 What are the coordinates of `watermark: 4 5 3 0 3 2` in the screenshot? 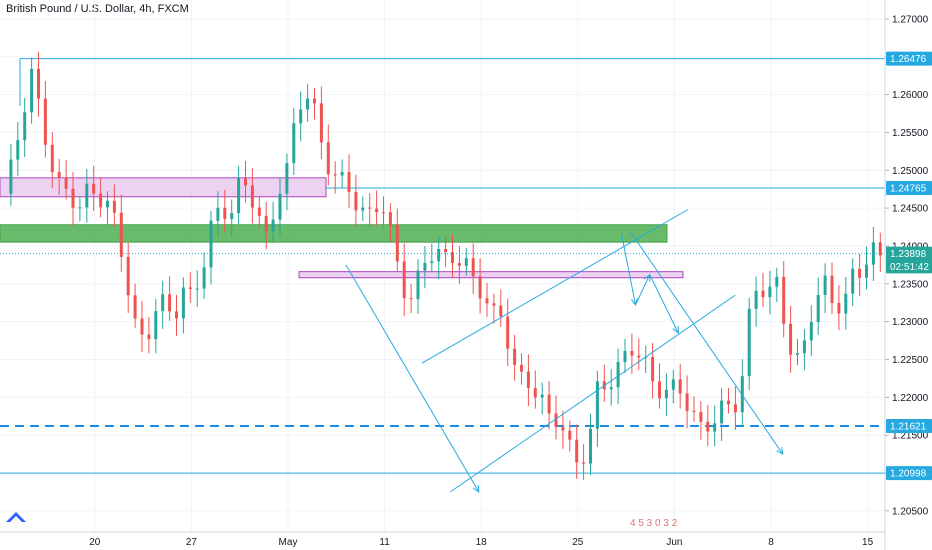 It's located at (654, 523).